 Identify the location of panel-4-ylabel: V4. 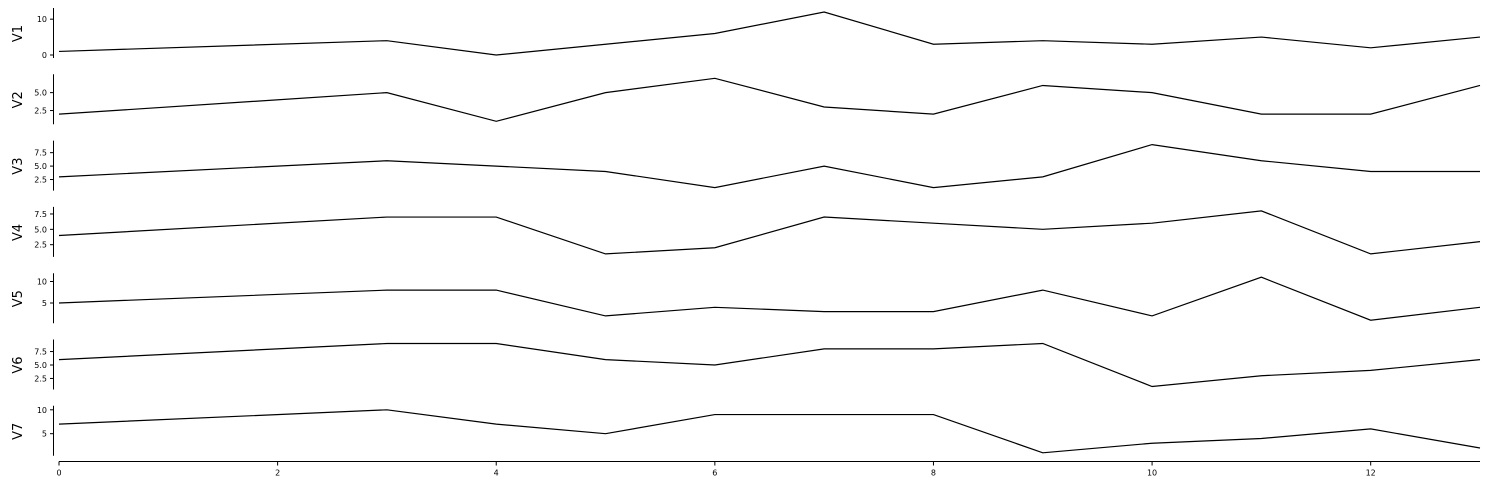
(18, 232).